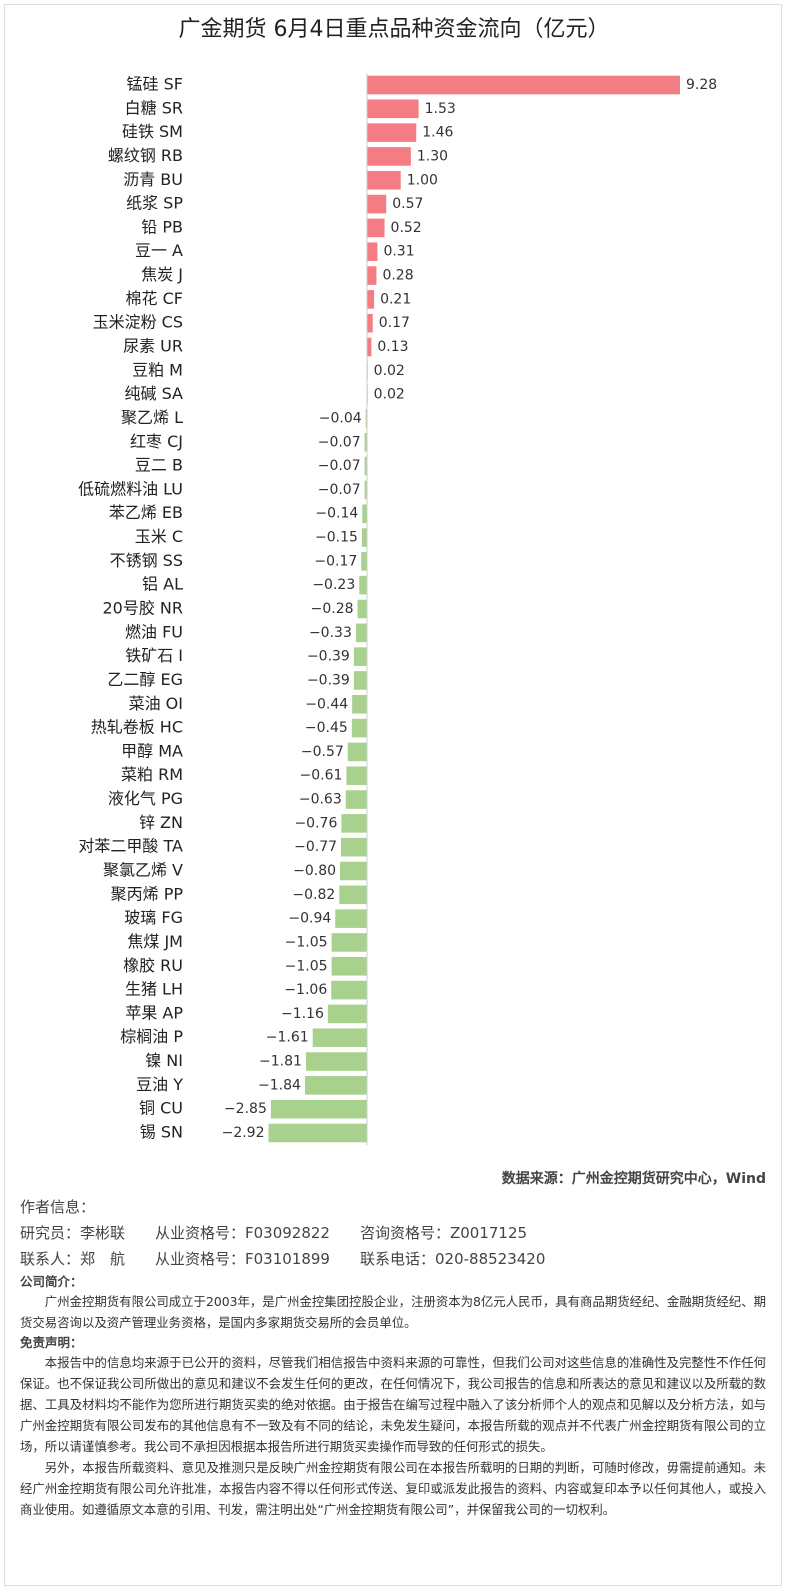 This screenshot has height=1596, width=788. What do you see at coordinates (394, 323) in the screenshot?
I see `value-label: 0.17` at bounding box center [394, 323].